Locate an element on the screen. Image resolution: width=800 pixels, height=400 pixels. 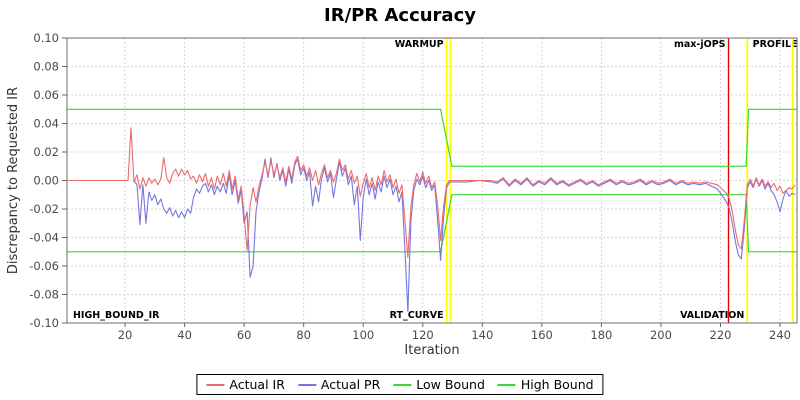
x-tick-label: 180 is located at coordinates (601, 335).